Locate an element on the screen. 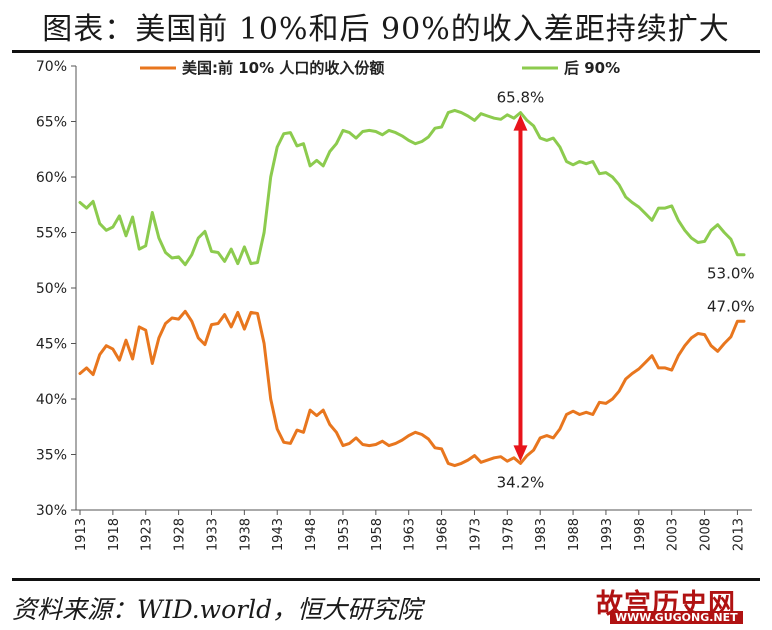 This screenshot has width=772, height=630. y-tick-label: 50% is located at coordinates (51, 289).